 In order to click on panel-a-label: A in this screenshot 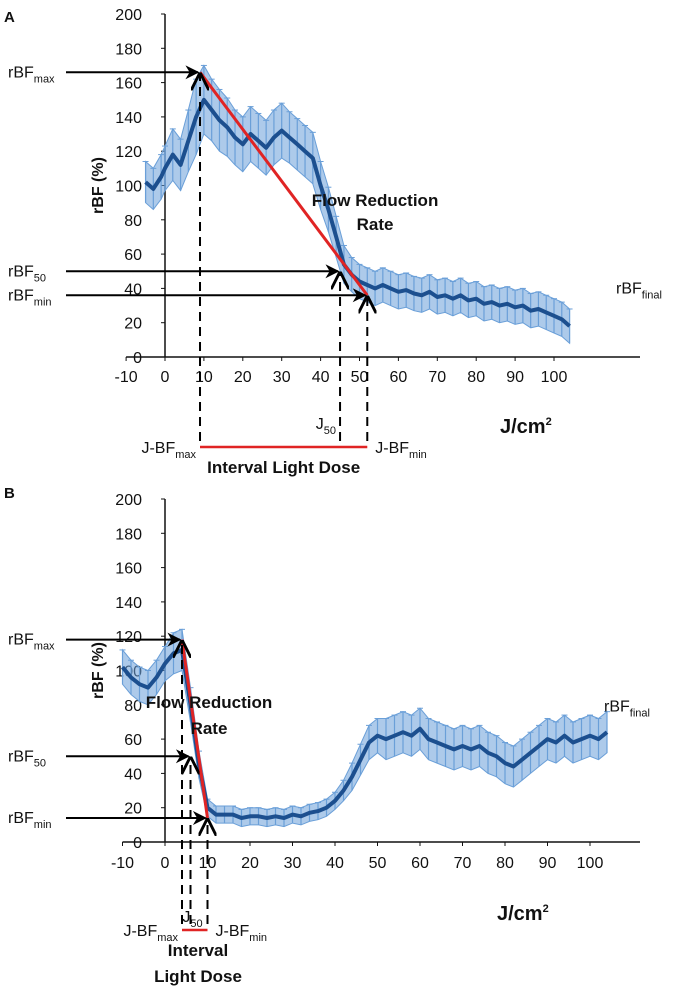, I will do `click(9, 17)`.